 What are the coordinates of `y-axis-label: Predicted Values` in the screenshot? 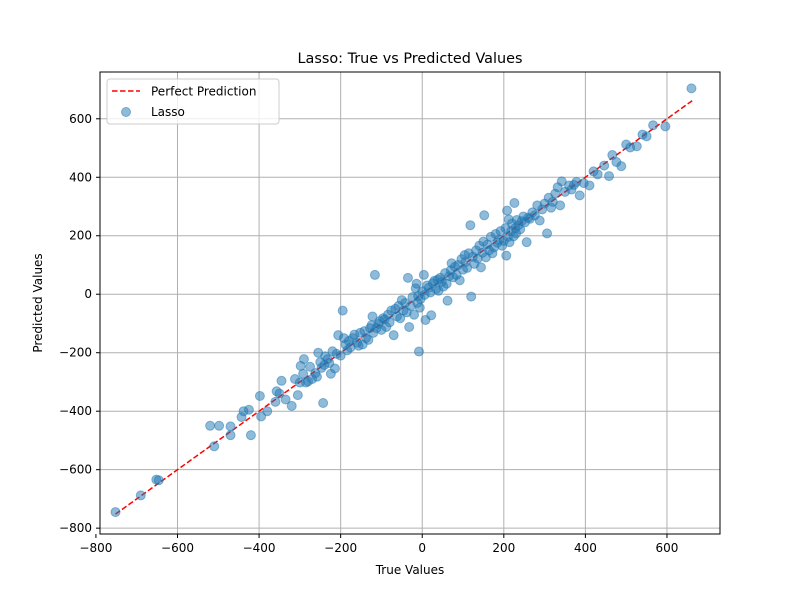 It's located at (38, 302).